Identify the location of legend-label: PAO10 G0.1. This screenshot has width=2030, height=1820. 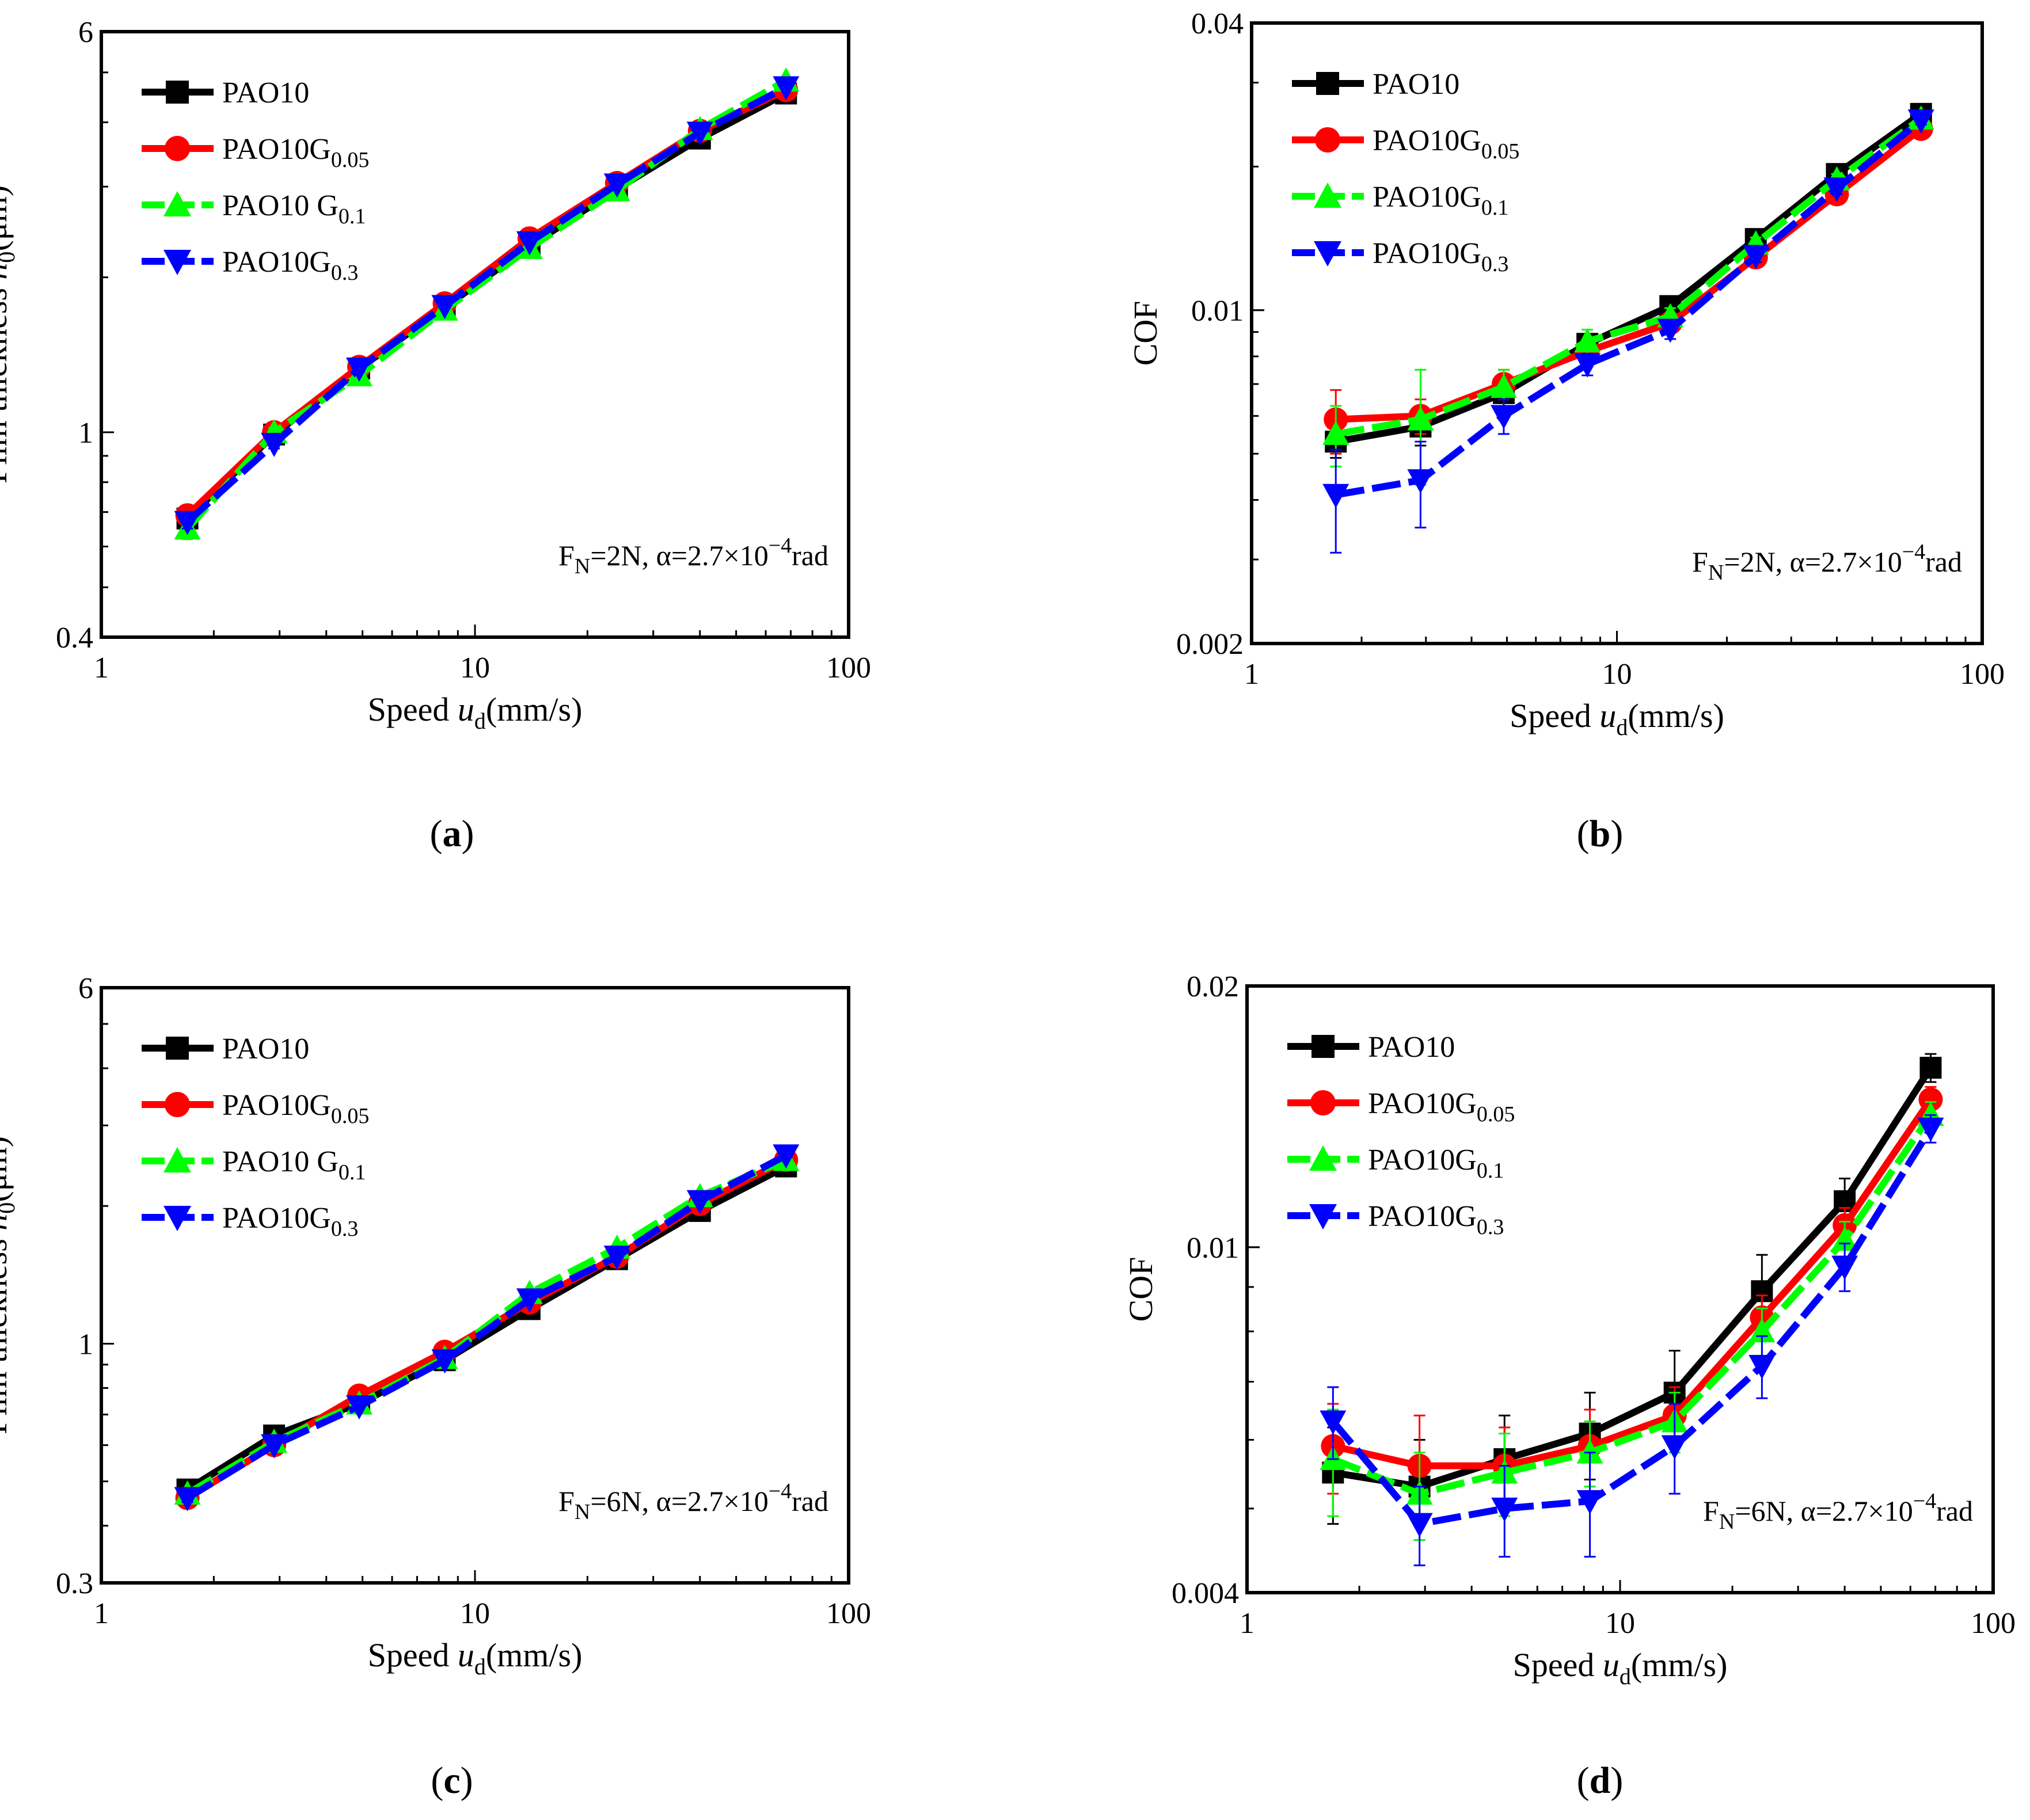
(294, 209).